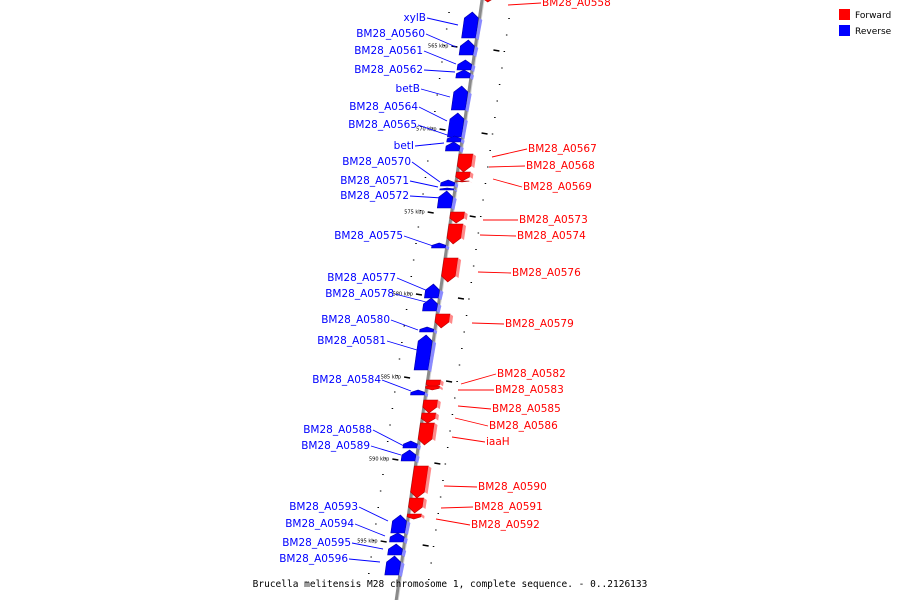 This screenshot has height=600, width=900. Describe the element at coordinates (406, 131) in the screenshot. I see `gene-feature: BM28_A0565` at that location.